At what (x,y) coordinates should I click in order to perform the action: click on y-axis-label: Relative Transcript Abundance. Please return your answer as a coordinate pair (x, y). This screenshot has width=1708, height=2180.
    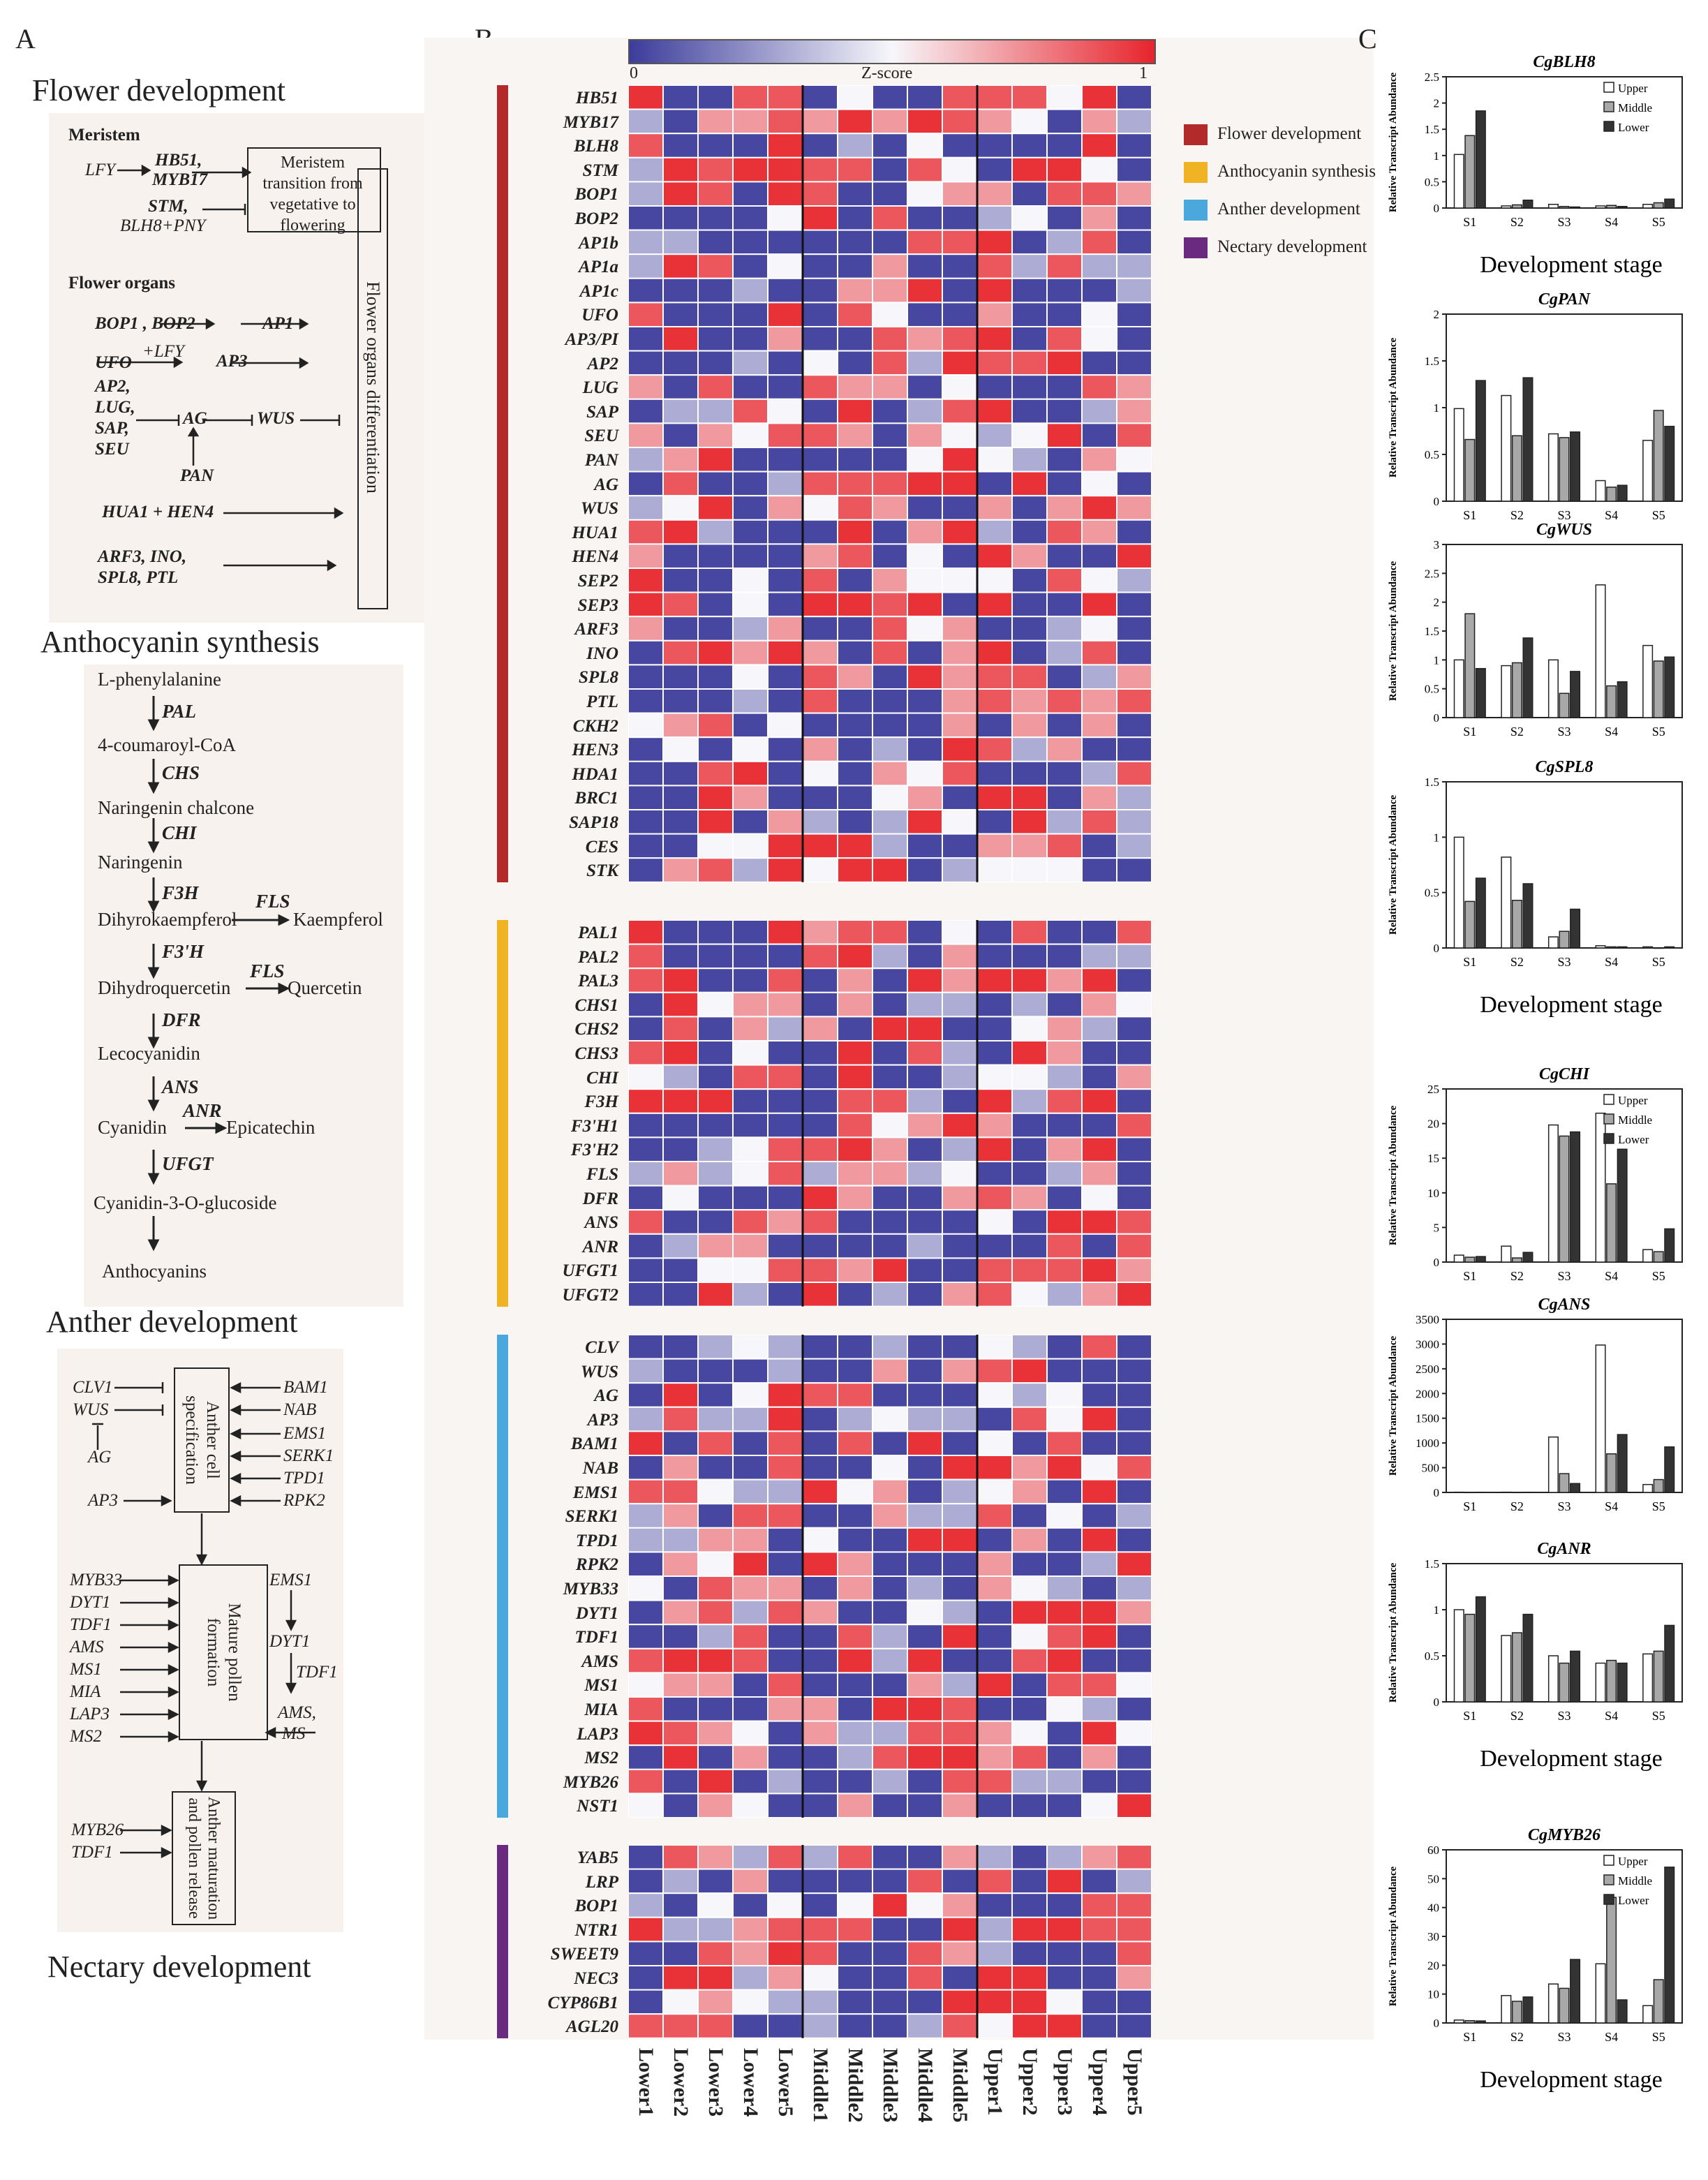
    Looking at the image, I should click on (1393, 1176).